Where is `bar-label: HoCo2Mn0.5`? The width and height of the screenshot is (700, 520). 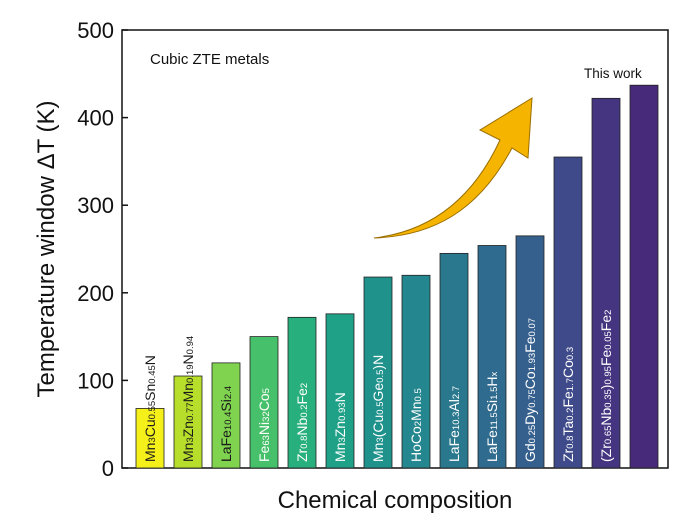 bar-label: HoCo2Mn0.5 is located at coordinates (416, 425).